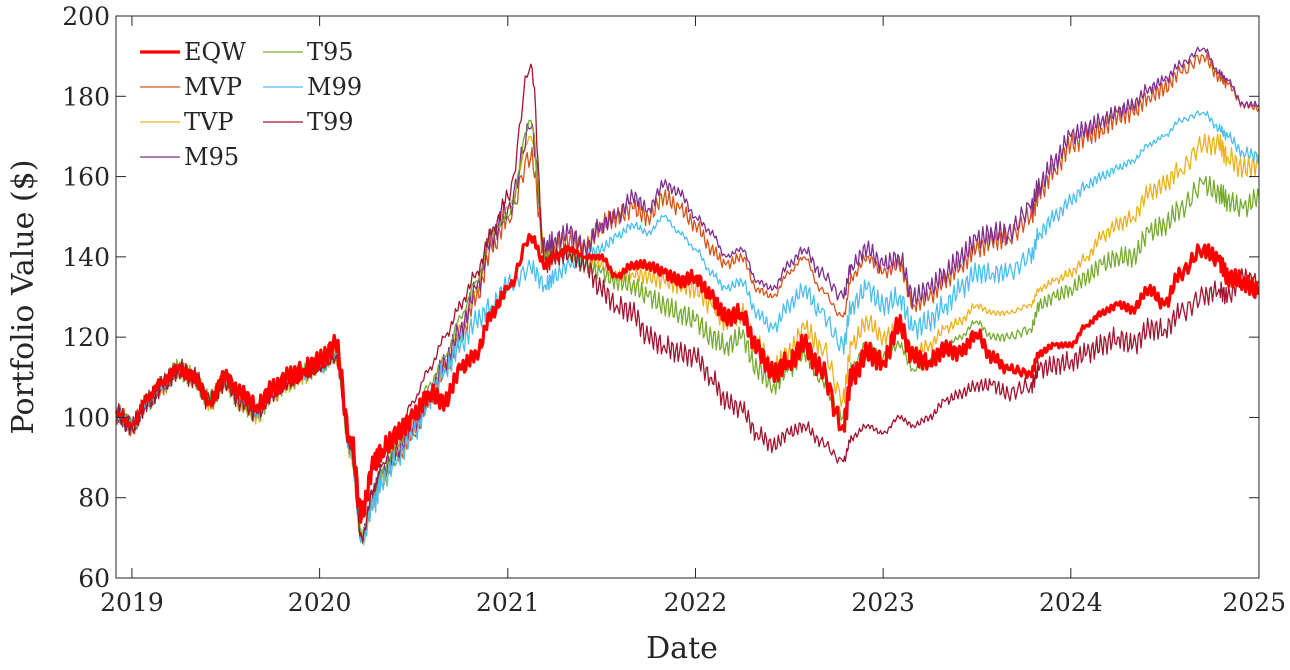  I want to click on y-tick-label: 200, so click(86, 16).